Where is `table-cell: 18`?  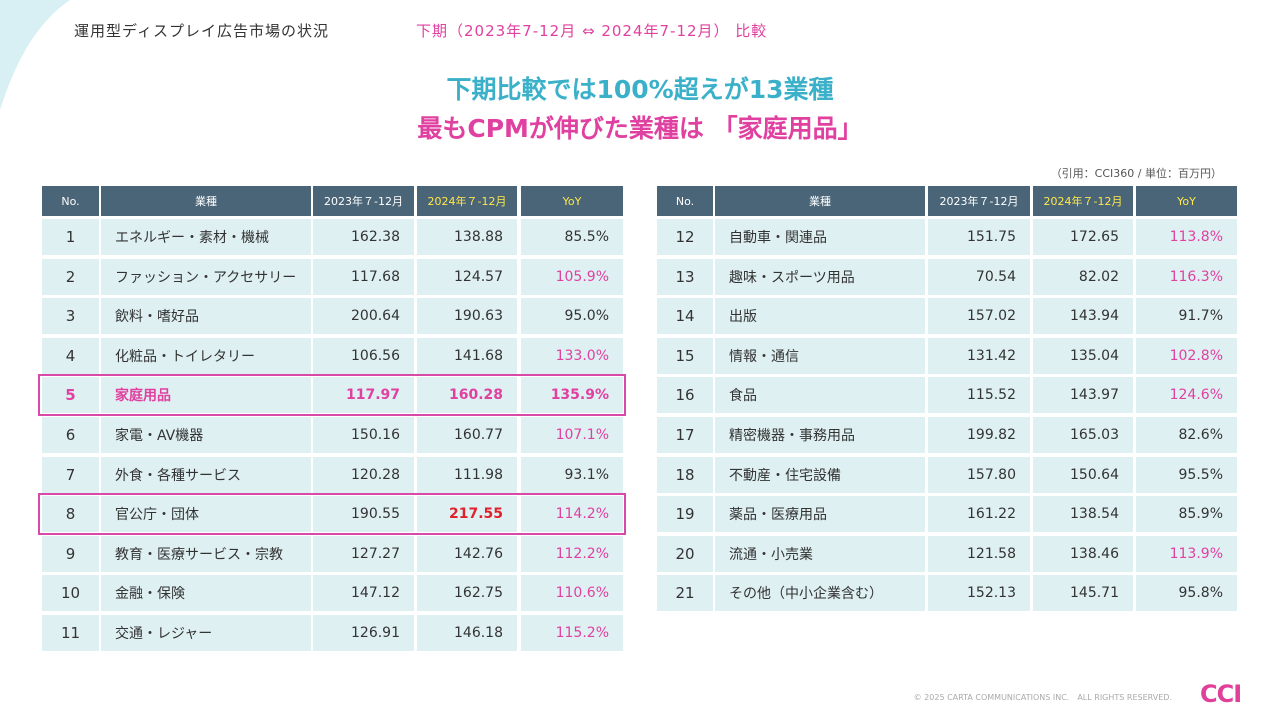
table-cell: 18 is located at coordinates (685, 474).